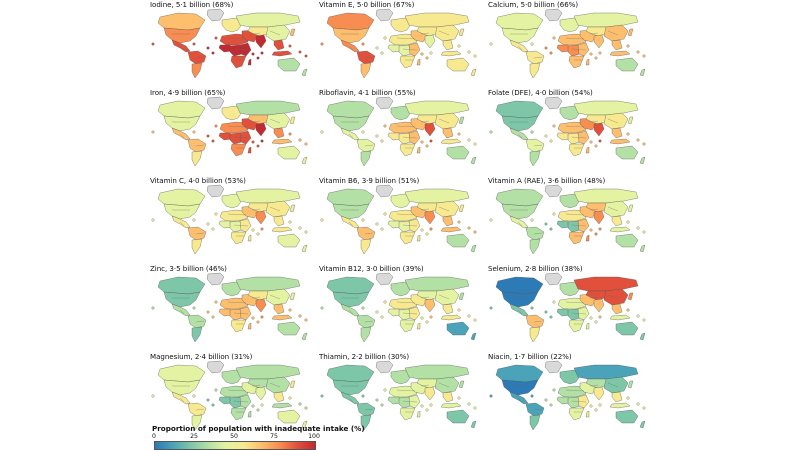  I want to click on legend-tick: 100, so click(314, 436).